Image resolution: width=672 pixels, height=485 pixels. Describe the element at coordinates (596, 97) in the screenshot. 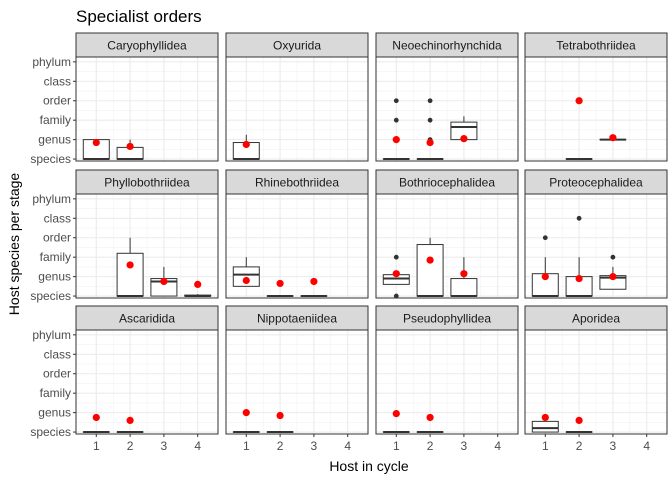

I see `facet-panel: Tetrabothriidea` at that location.